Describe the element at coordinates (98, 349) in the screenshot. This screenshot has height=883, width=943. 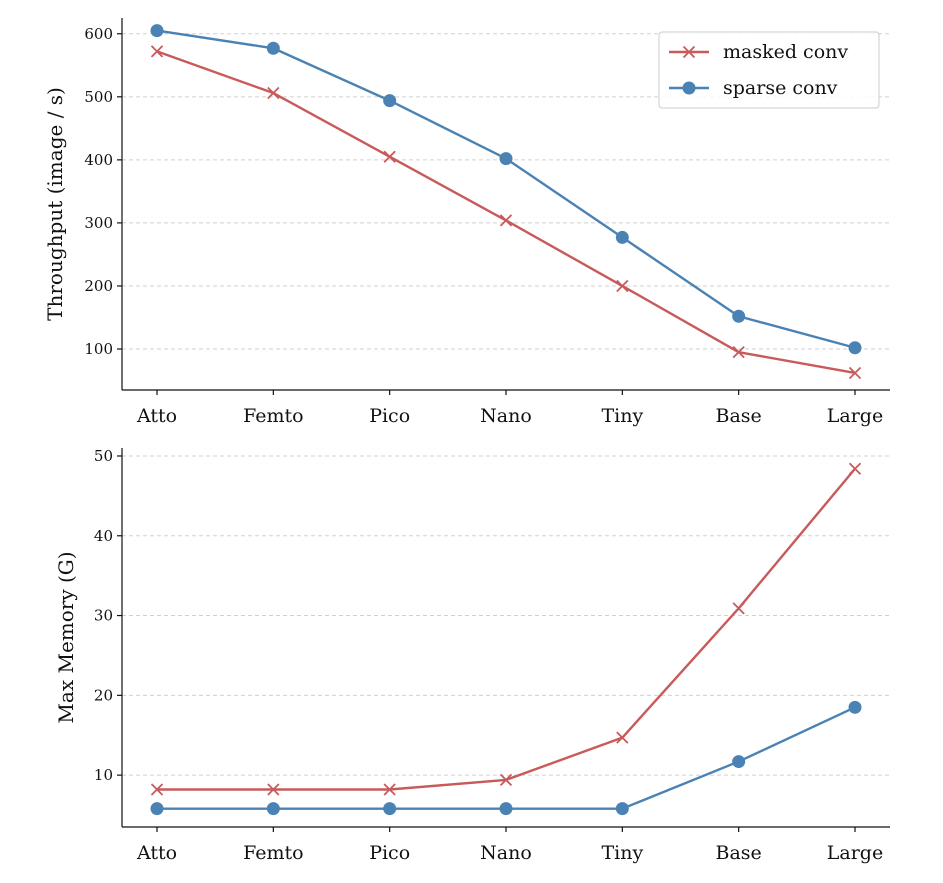
I see `y-tick-label: 100` at that location.